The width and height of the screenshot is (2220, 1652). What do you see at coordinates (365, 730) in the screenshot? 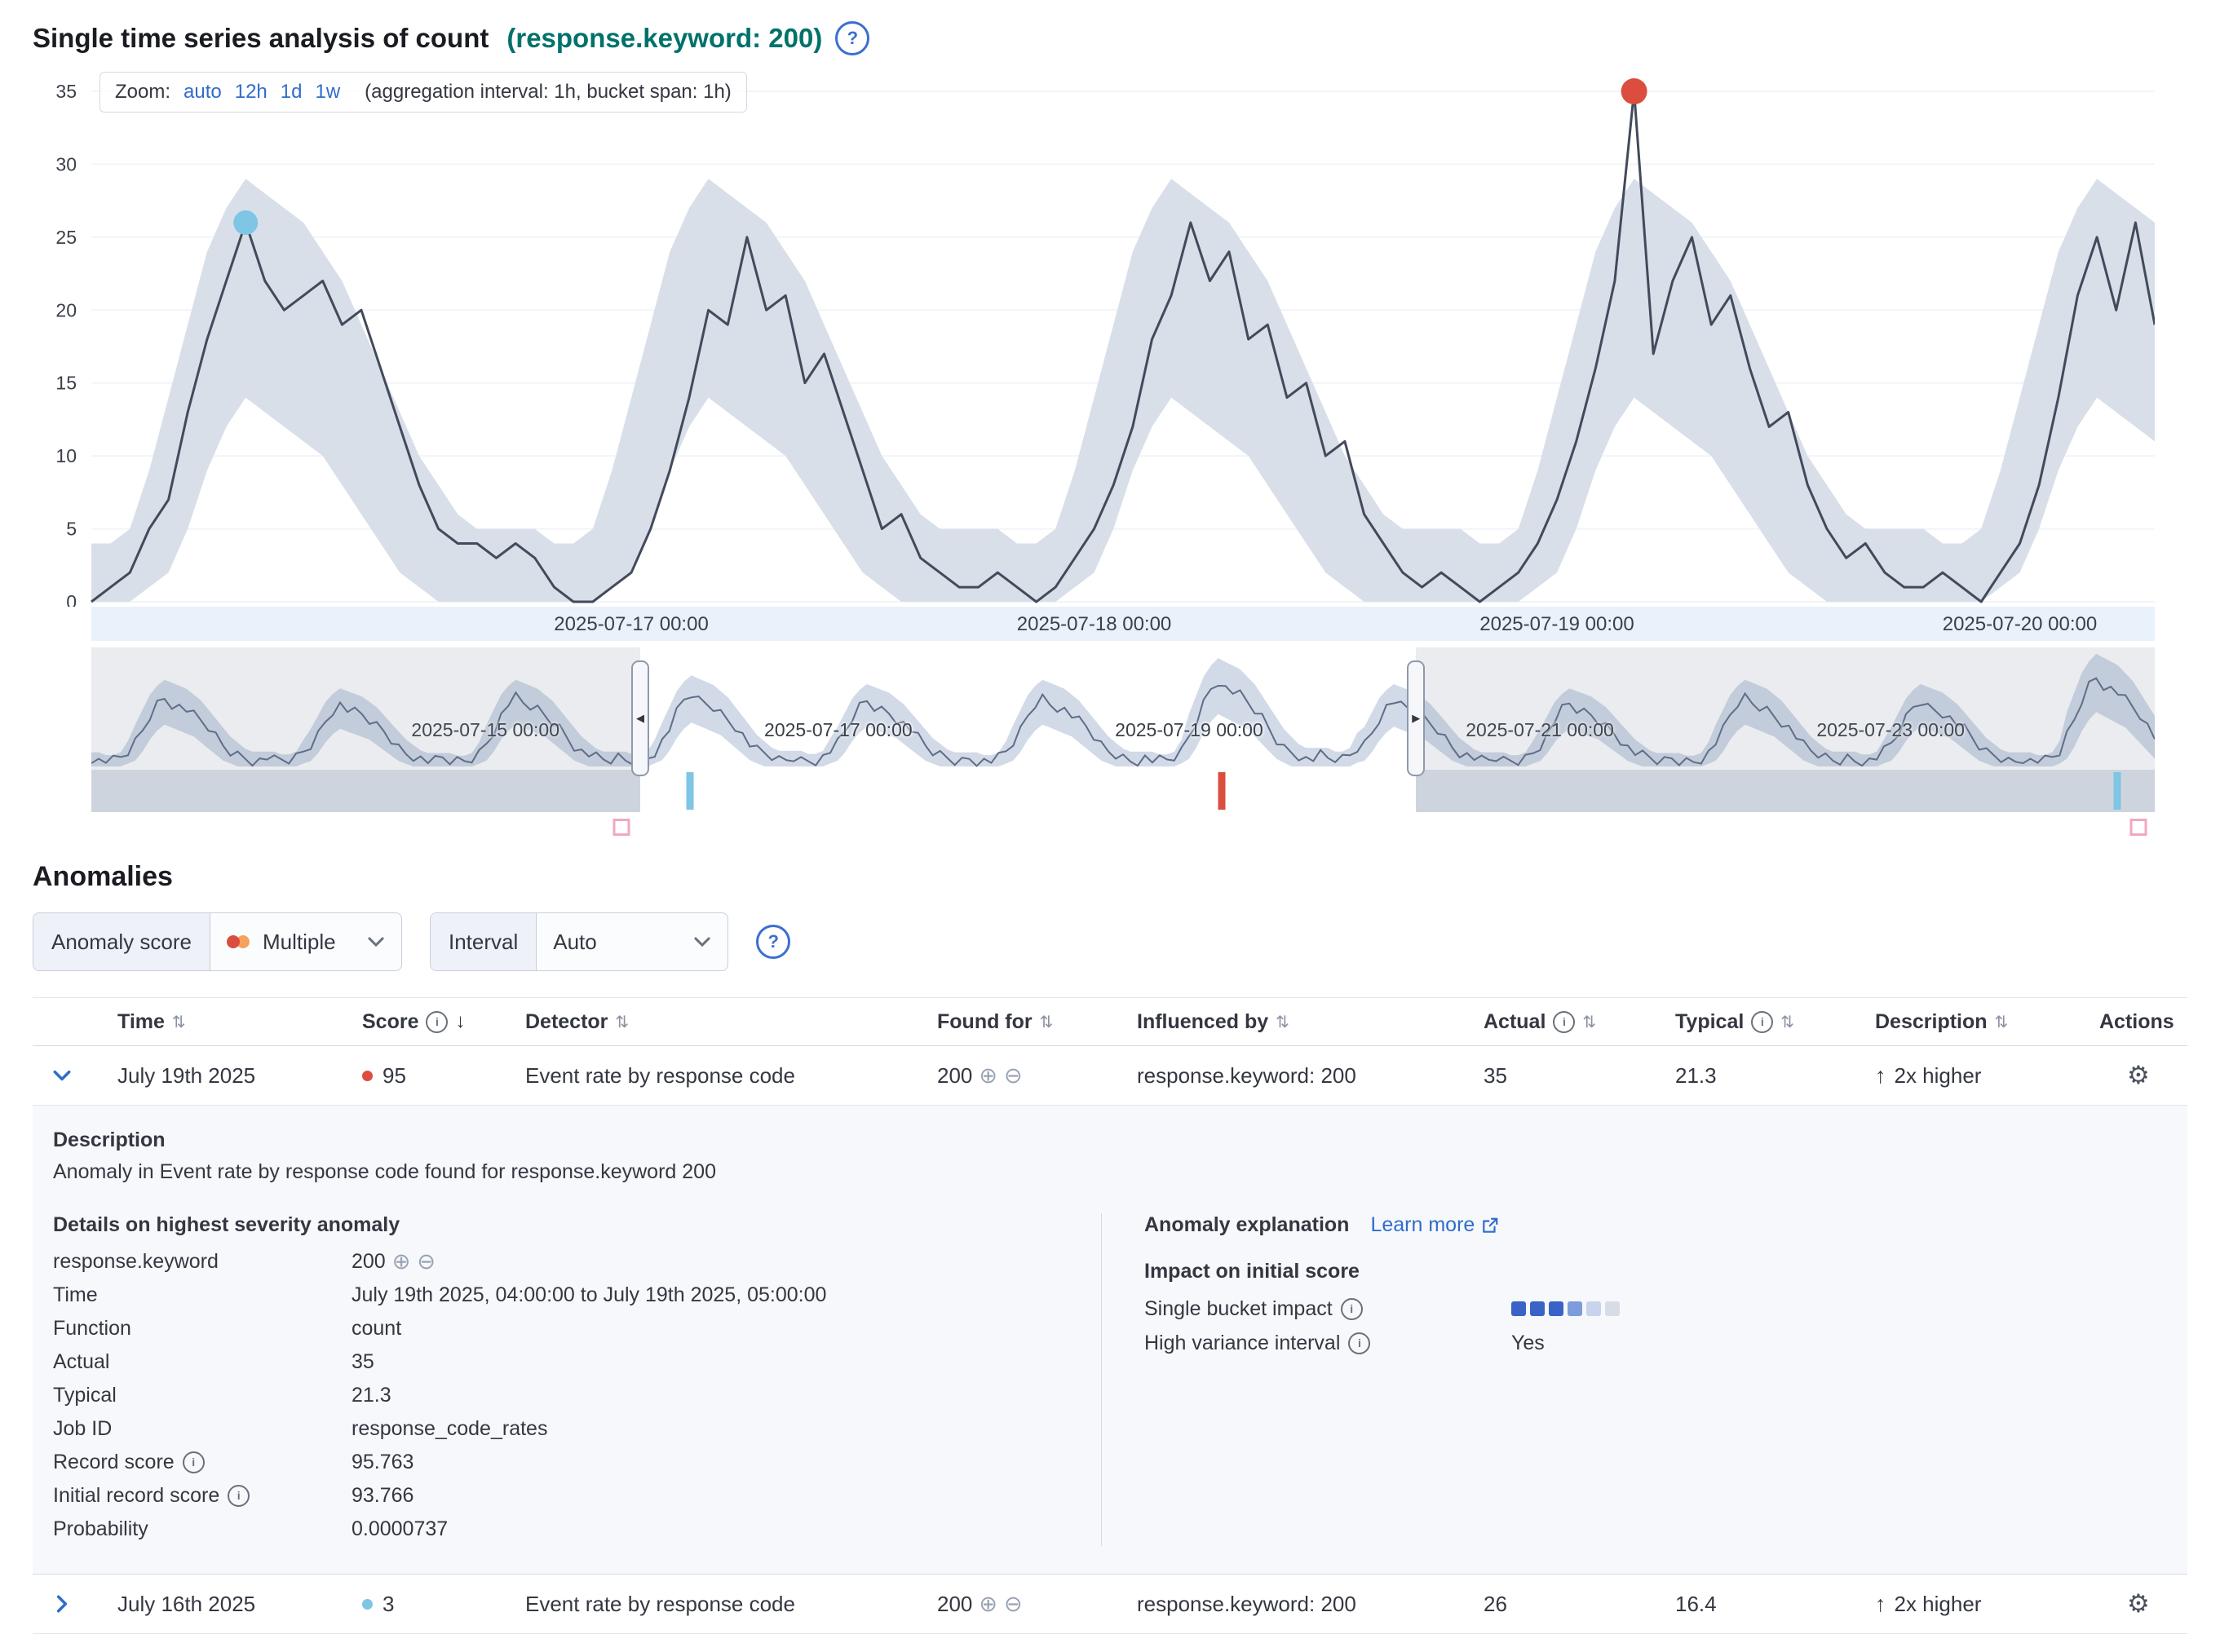
I see `context-unselected-left` at bounding box center [365, 730].